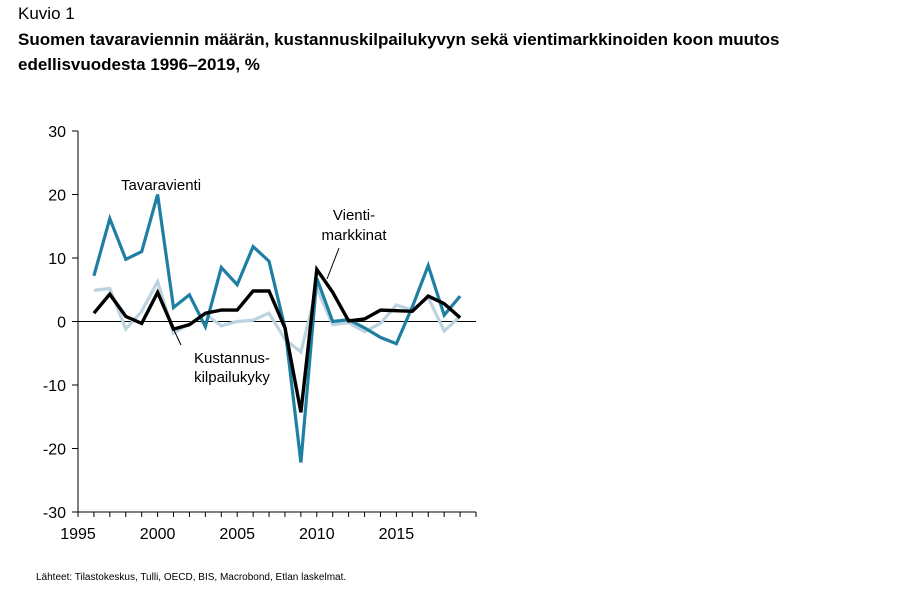 The image size is (900, 596). I want to click on figure-label: Kuvio 1, so click(46, 13).